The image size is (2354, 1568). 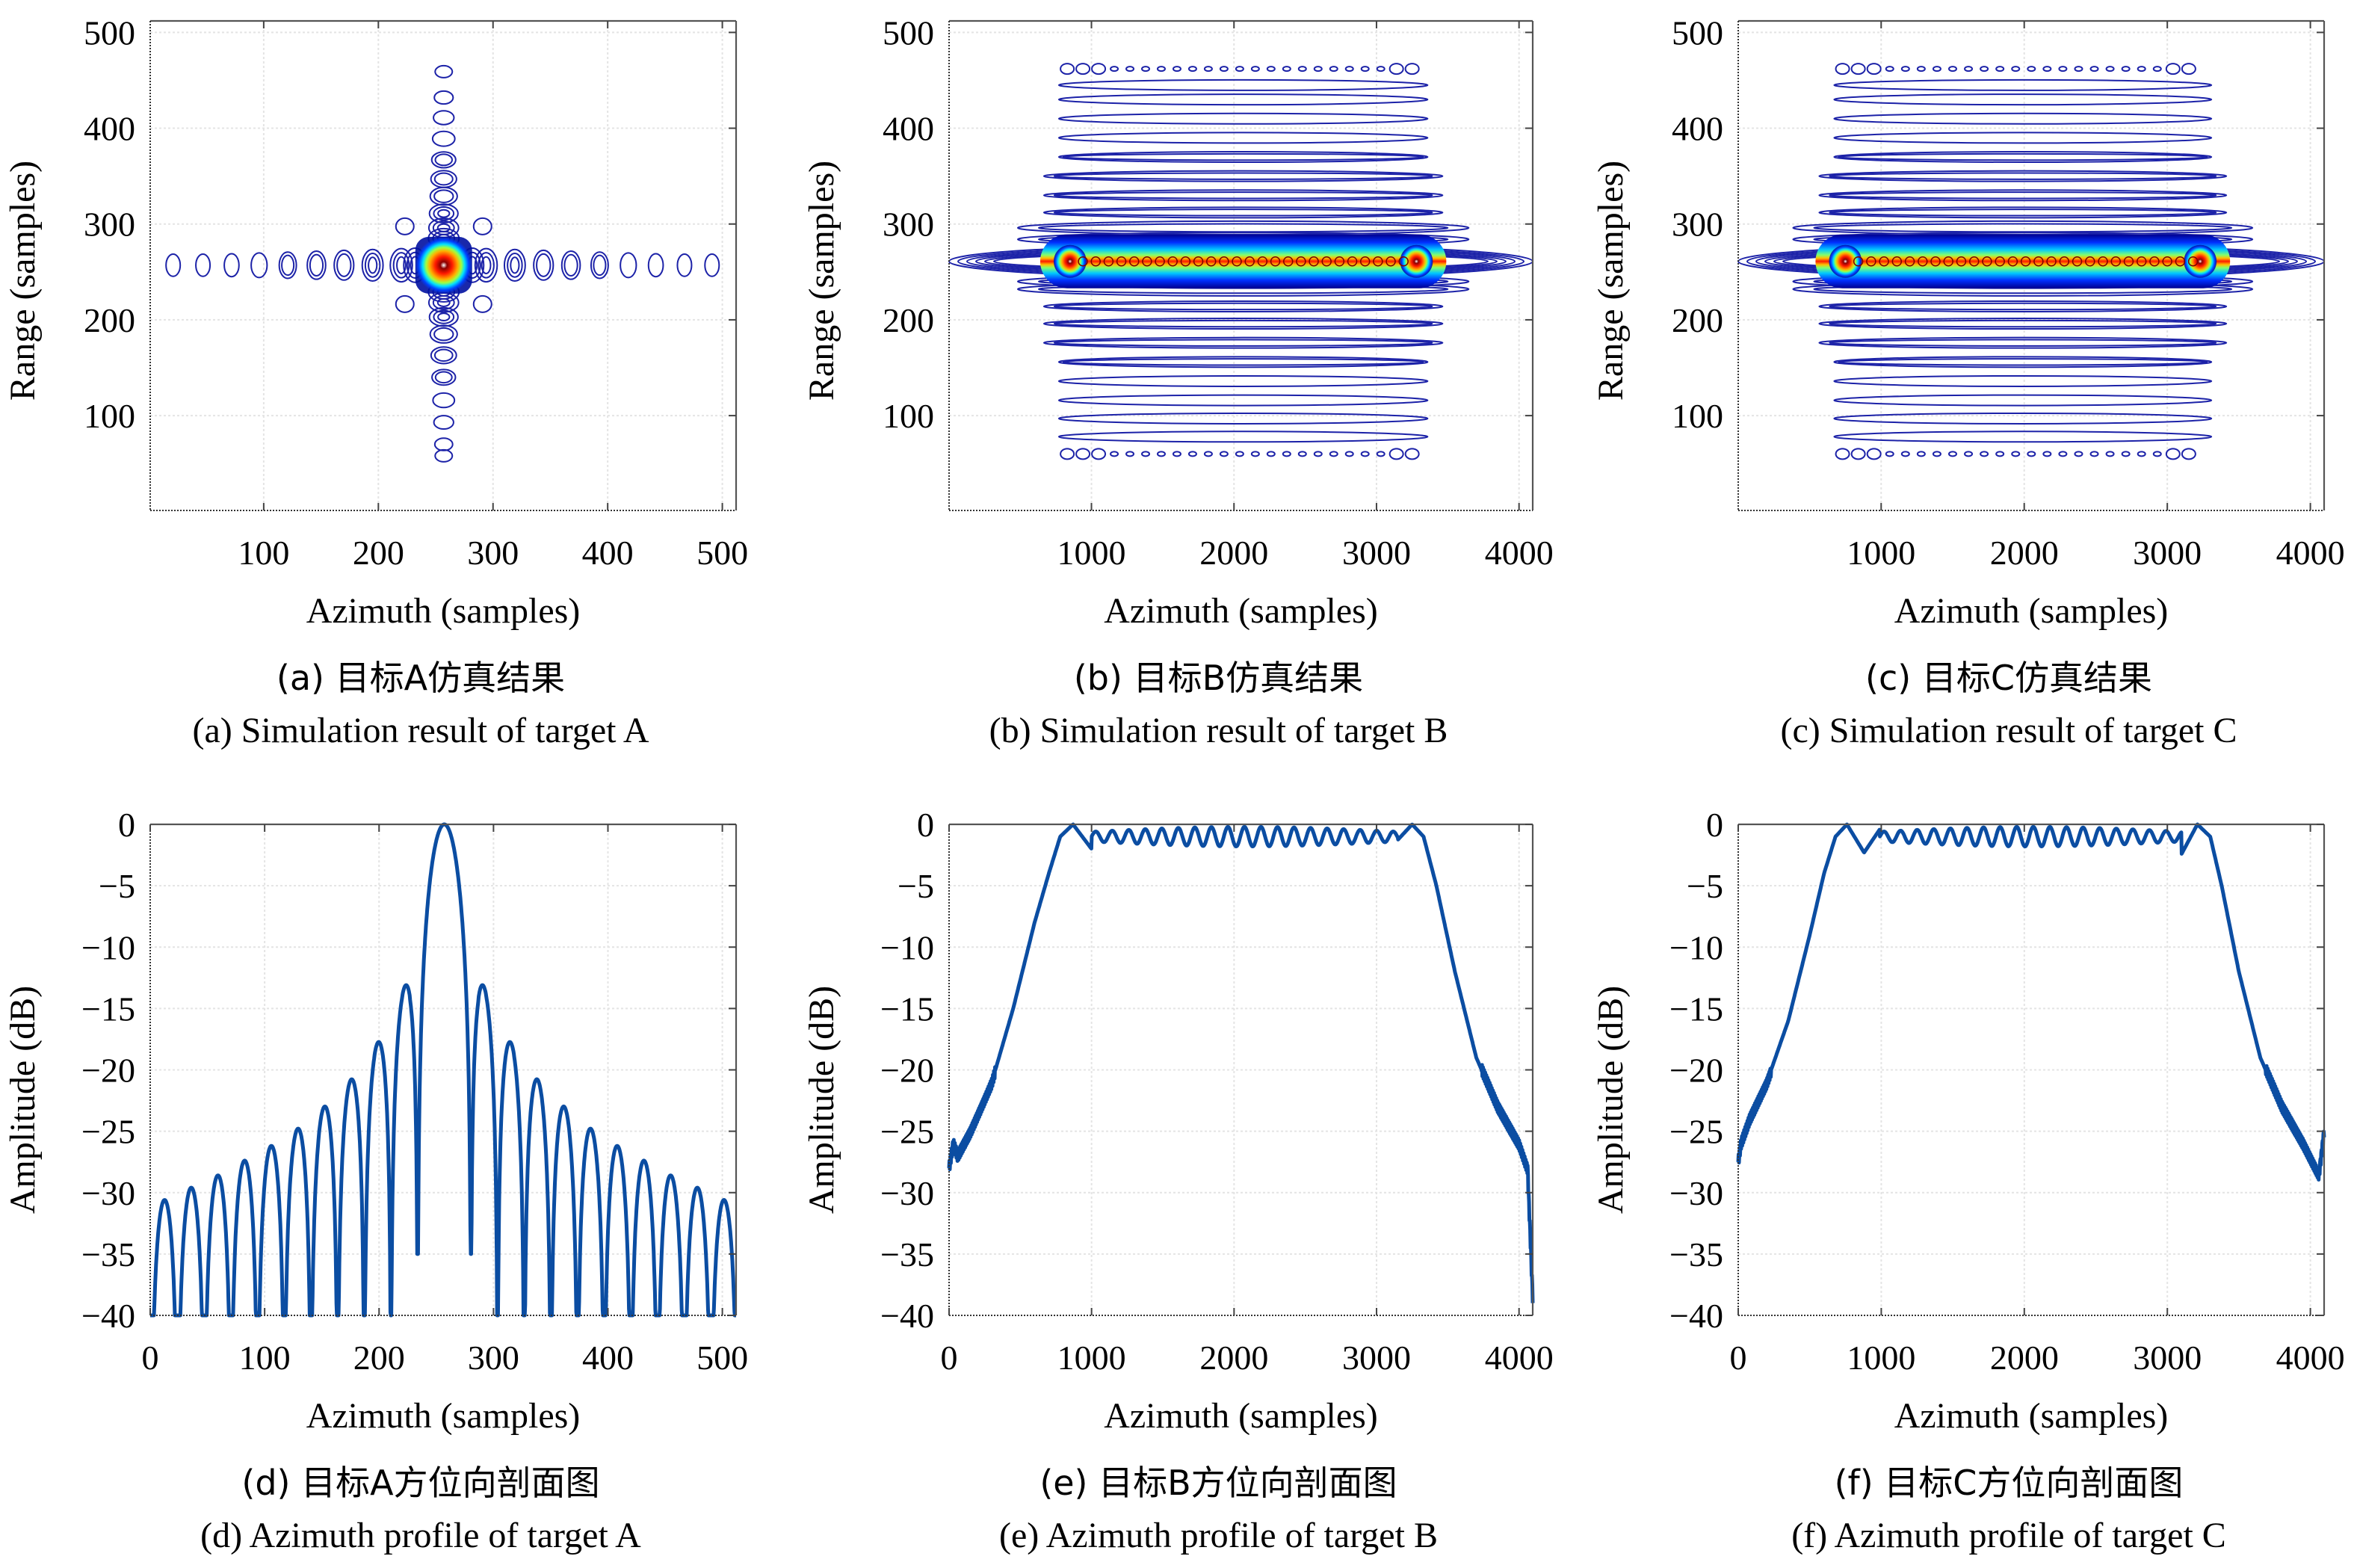 I want to click on y-tick-label: 100, so click(x=1697, y=416).